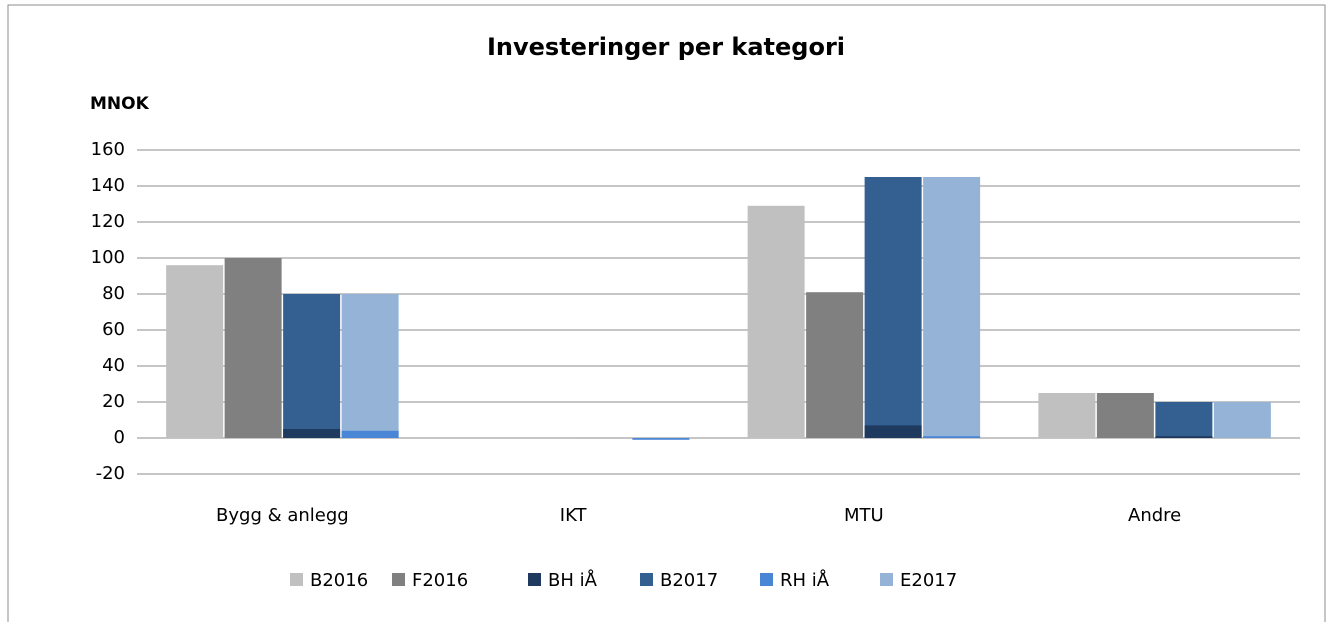 Image resolution: width=1332 pixels, height=622 pixels. I want to click on legend-label: B2017, so click(689, 580).